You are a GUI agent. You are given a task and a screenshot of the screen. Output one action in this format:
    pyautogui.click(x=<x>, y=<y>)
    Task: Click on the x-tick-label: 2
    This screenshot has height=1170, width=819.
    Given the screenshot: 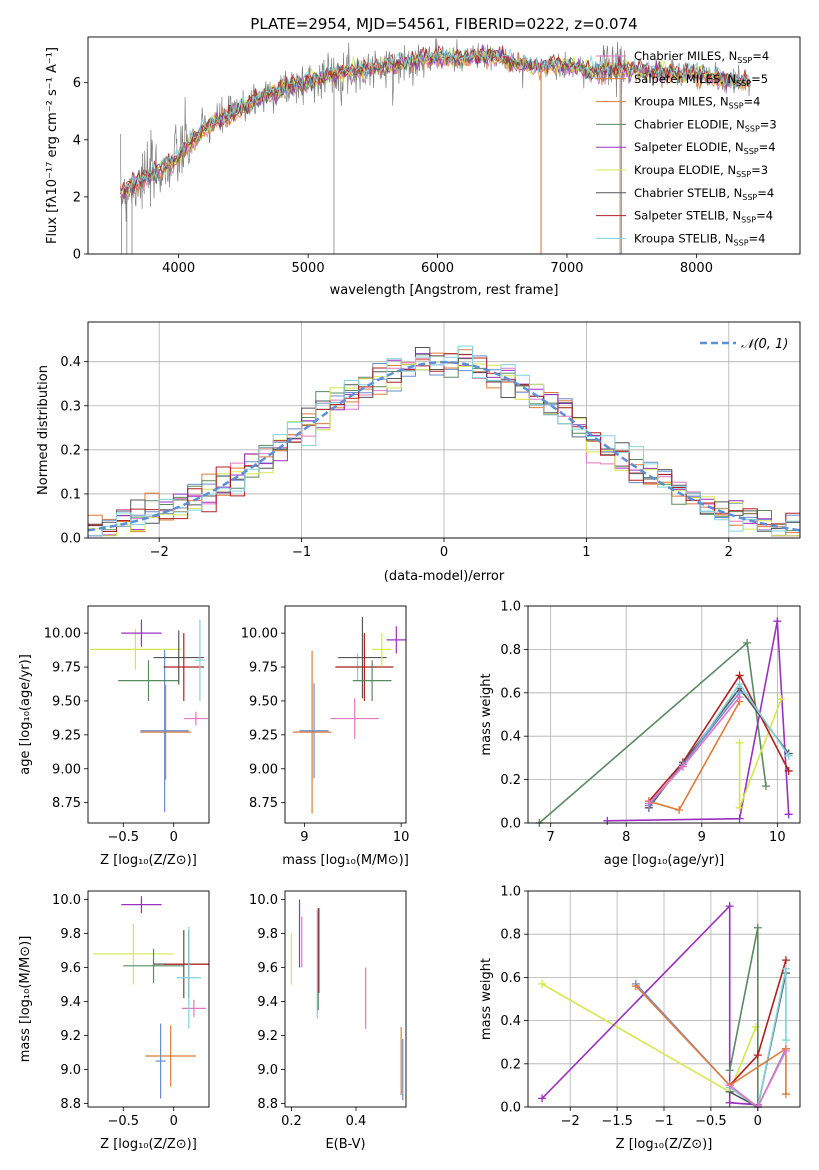 What is the action you would take?
    pyautogui.click(x=729, y=552)
    